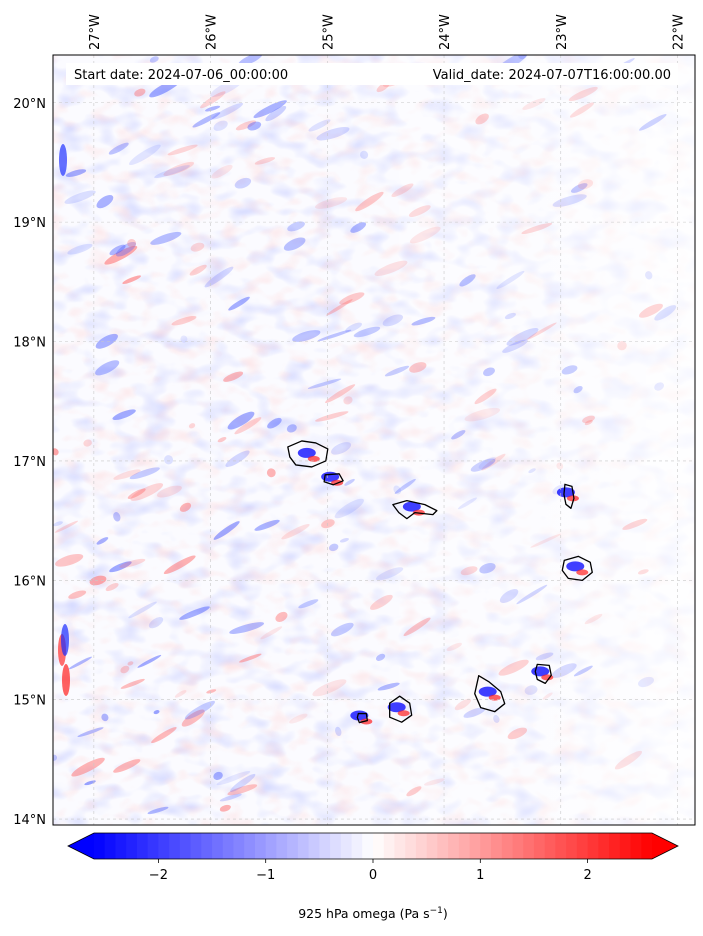  I want to click on lon-tick-label: 23°W, so click(562, 32).